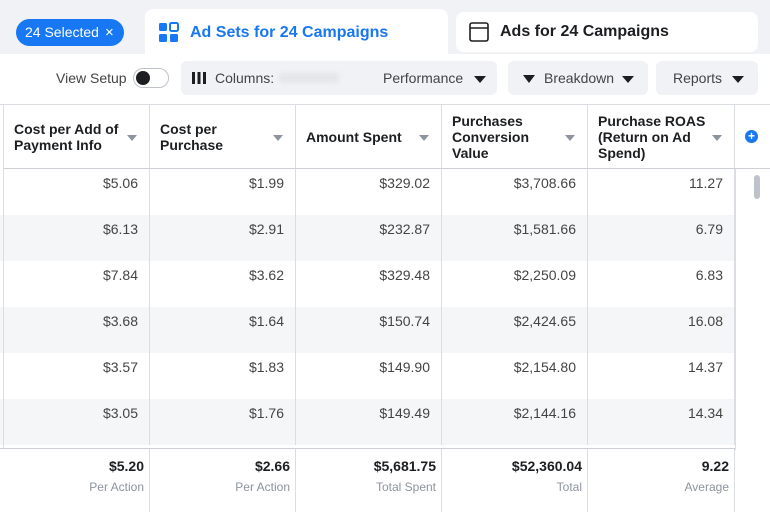 The height and width of the screenshot is (512, 770). Describe the element at coordinates (192, 137) in the screenshot. I see `column-header-label: Cost per Purchase` at that location.